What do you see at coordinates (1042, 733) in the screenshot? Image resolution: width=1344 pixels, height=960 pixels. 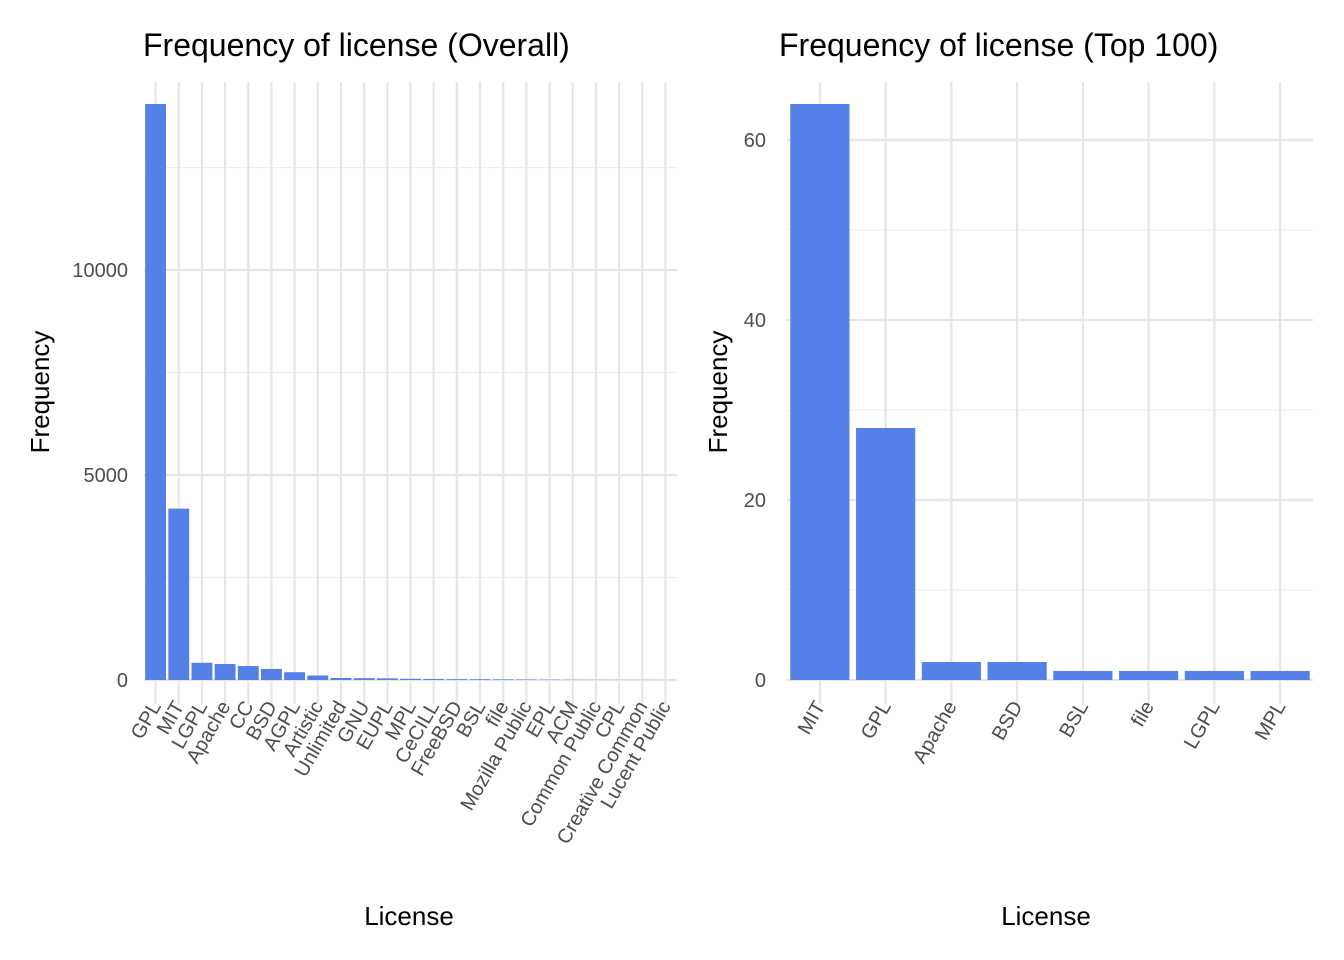 I see `x-ticks-top100: MIT GPL Apache BSD BSL file LGPL MPL` at bounding box center [1042, 733].